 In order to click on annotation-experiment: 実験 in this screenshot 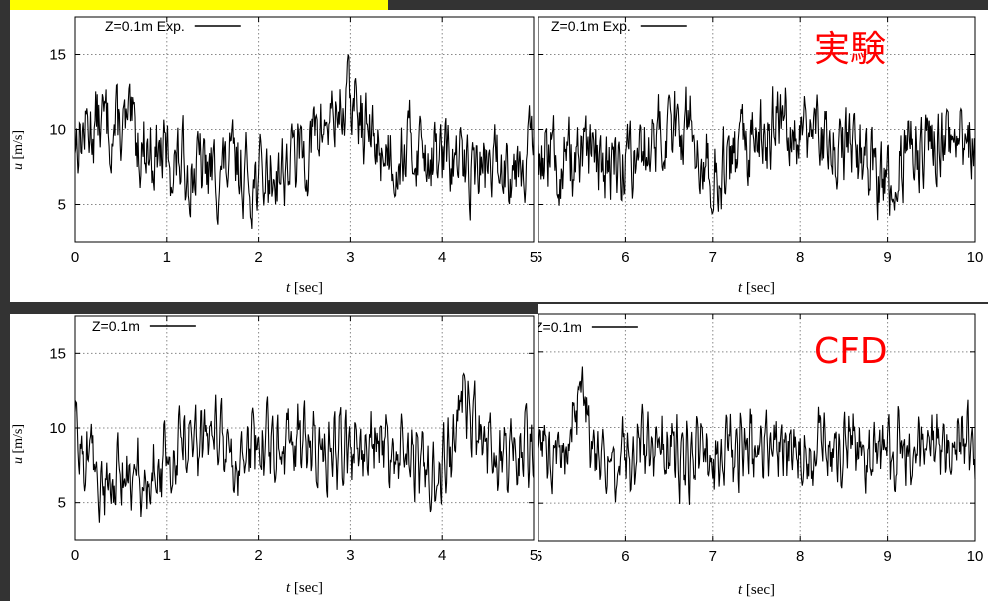, I will do `click(850, 49)`.